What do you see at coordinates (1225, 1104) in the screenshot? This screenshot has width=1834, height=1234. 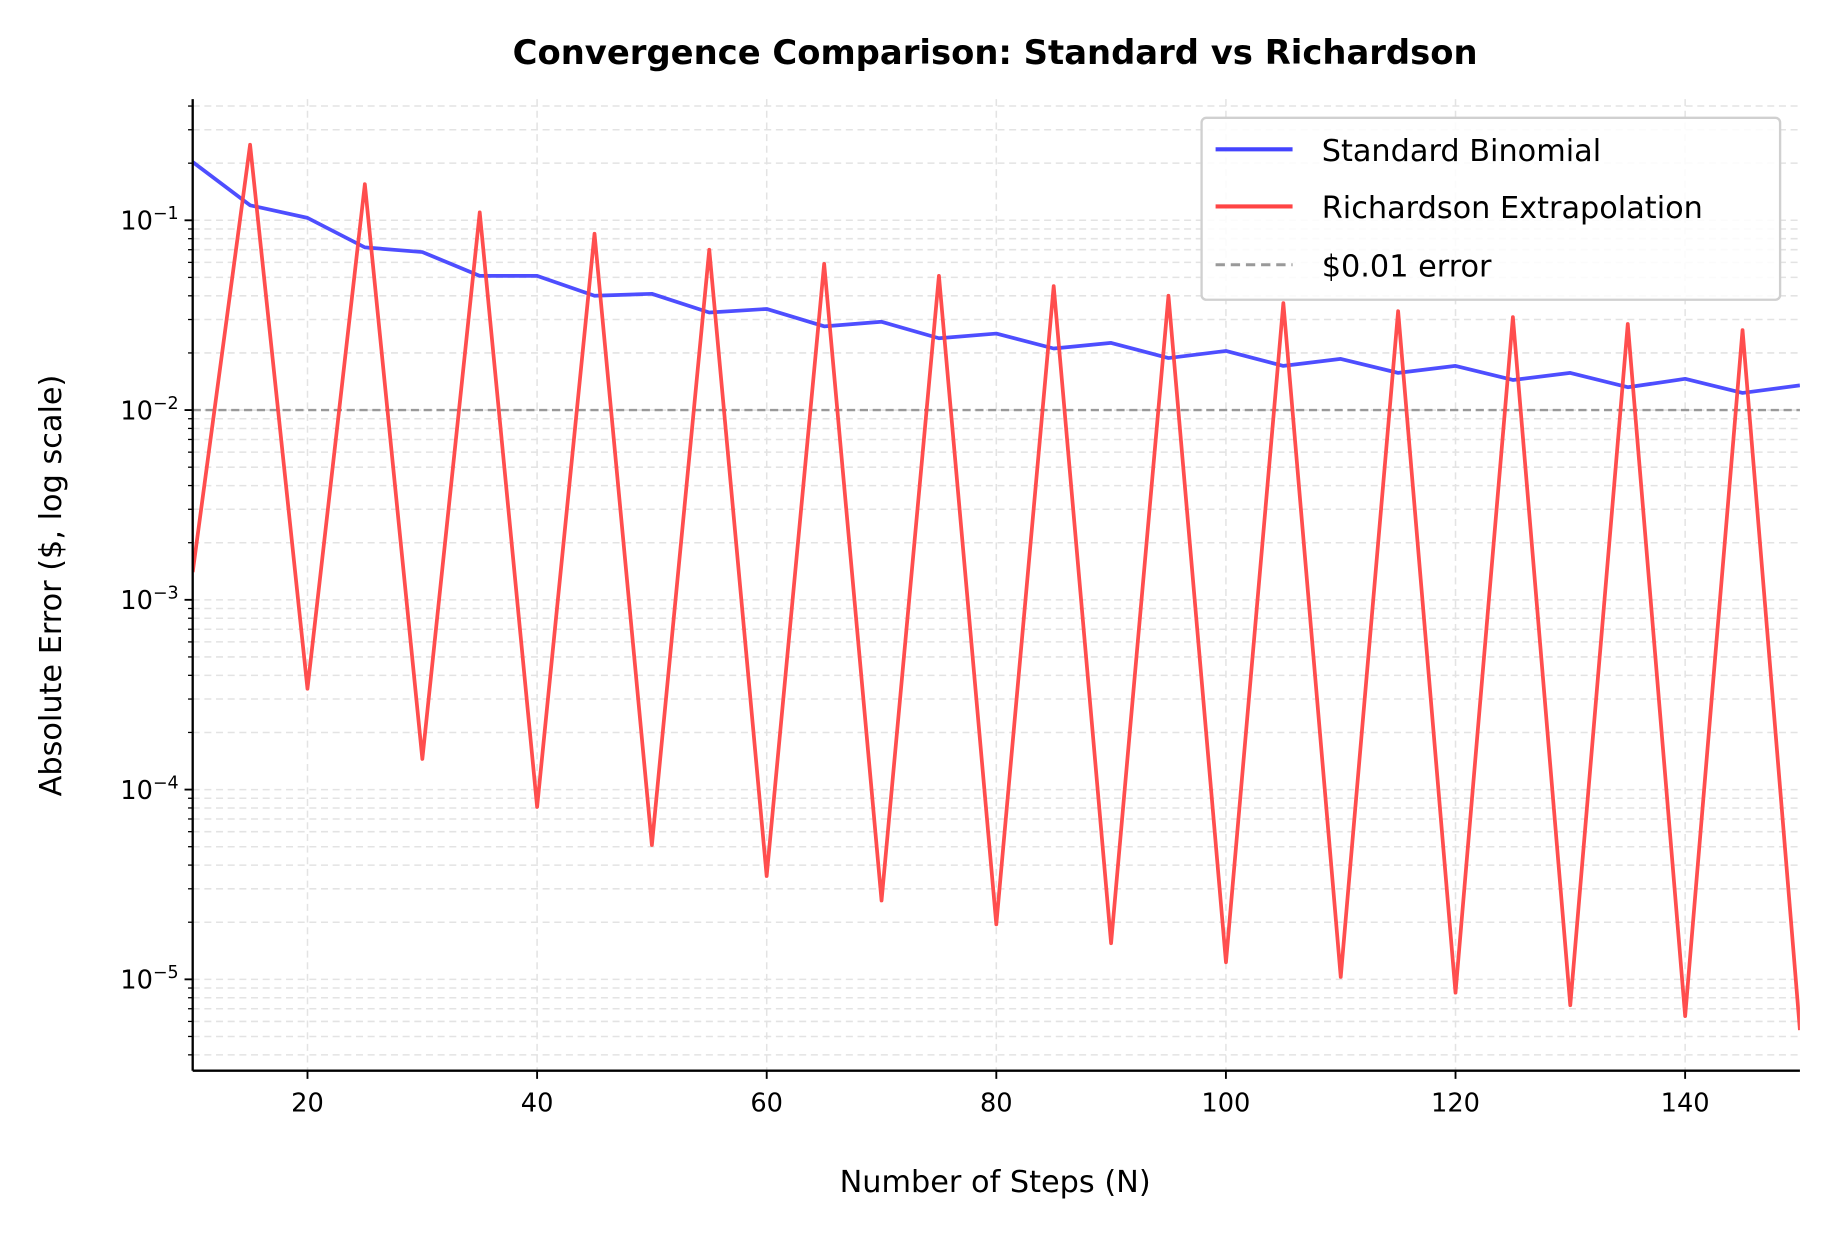 I see `x-tick-label: 100` at bounding box center [1225, 1104].